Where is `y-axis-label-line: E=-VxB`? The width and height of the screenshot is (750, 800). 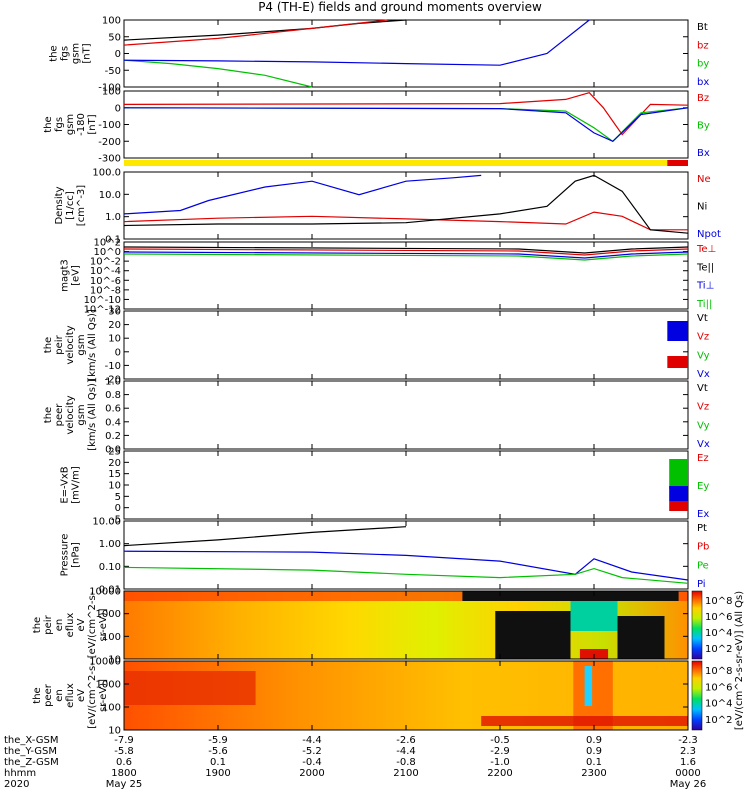
y-axis-label-line: E=-VxB is located at coordinates (65, 484).